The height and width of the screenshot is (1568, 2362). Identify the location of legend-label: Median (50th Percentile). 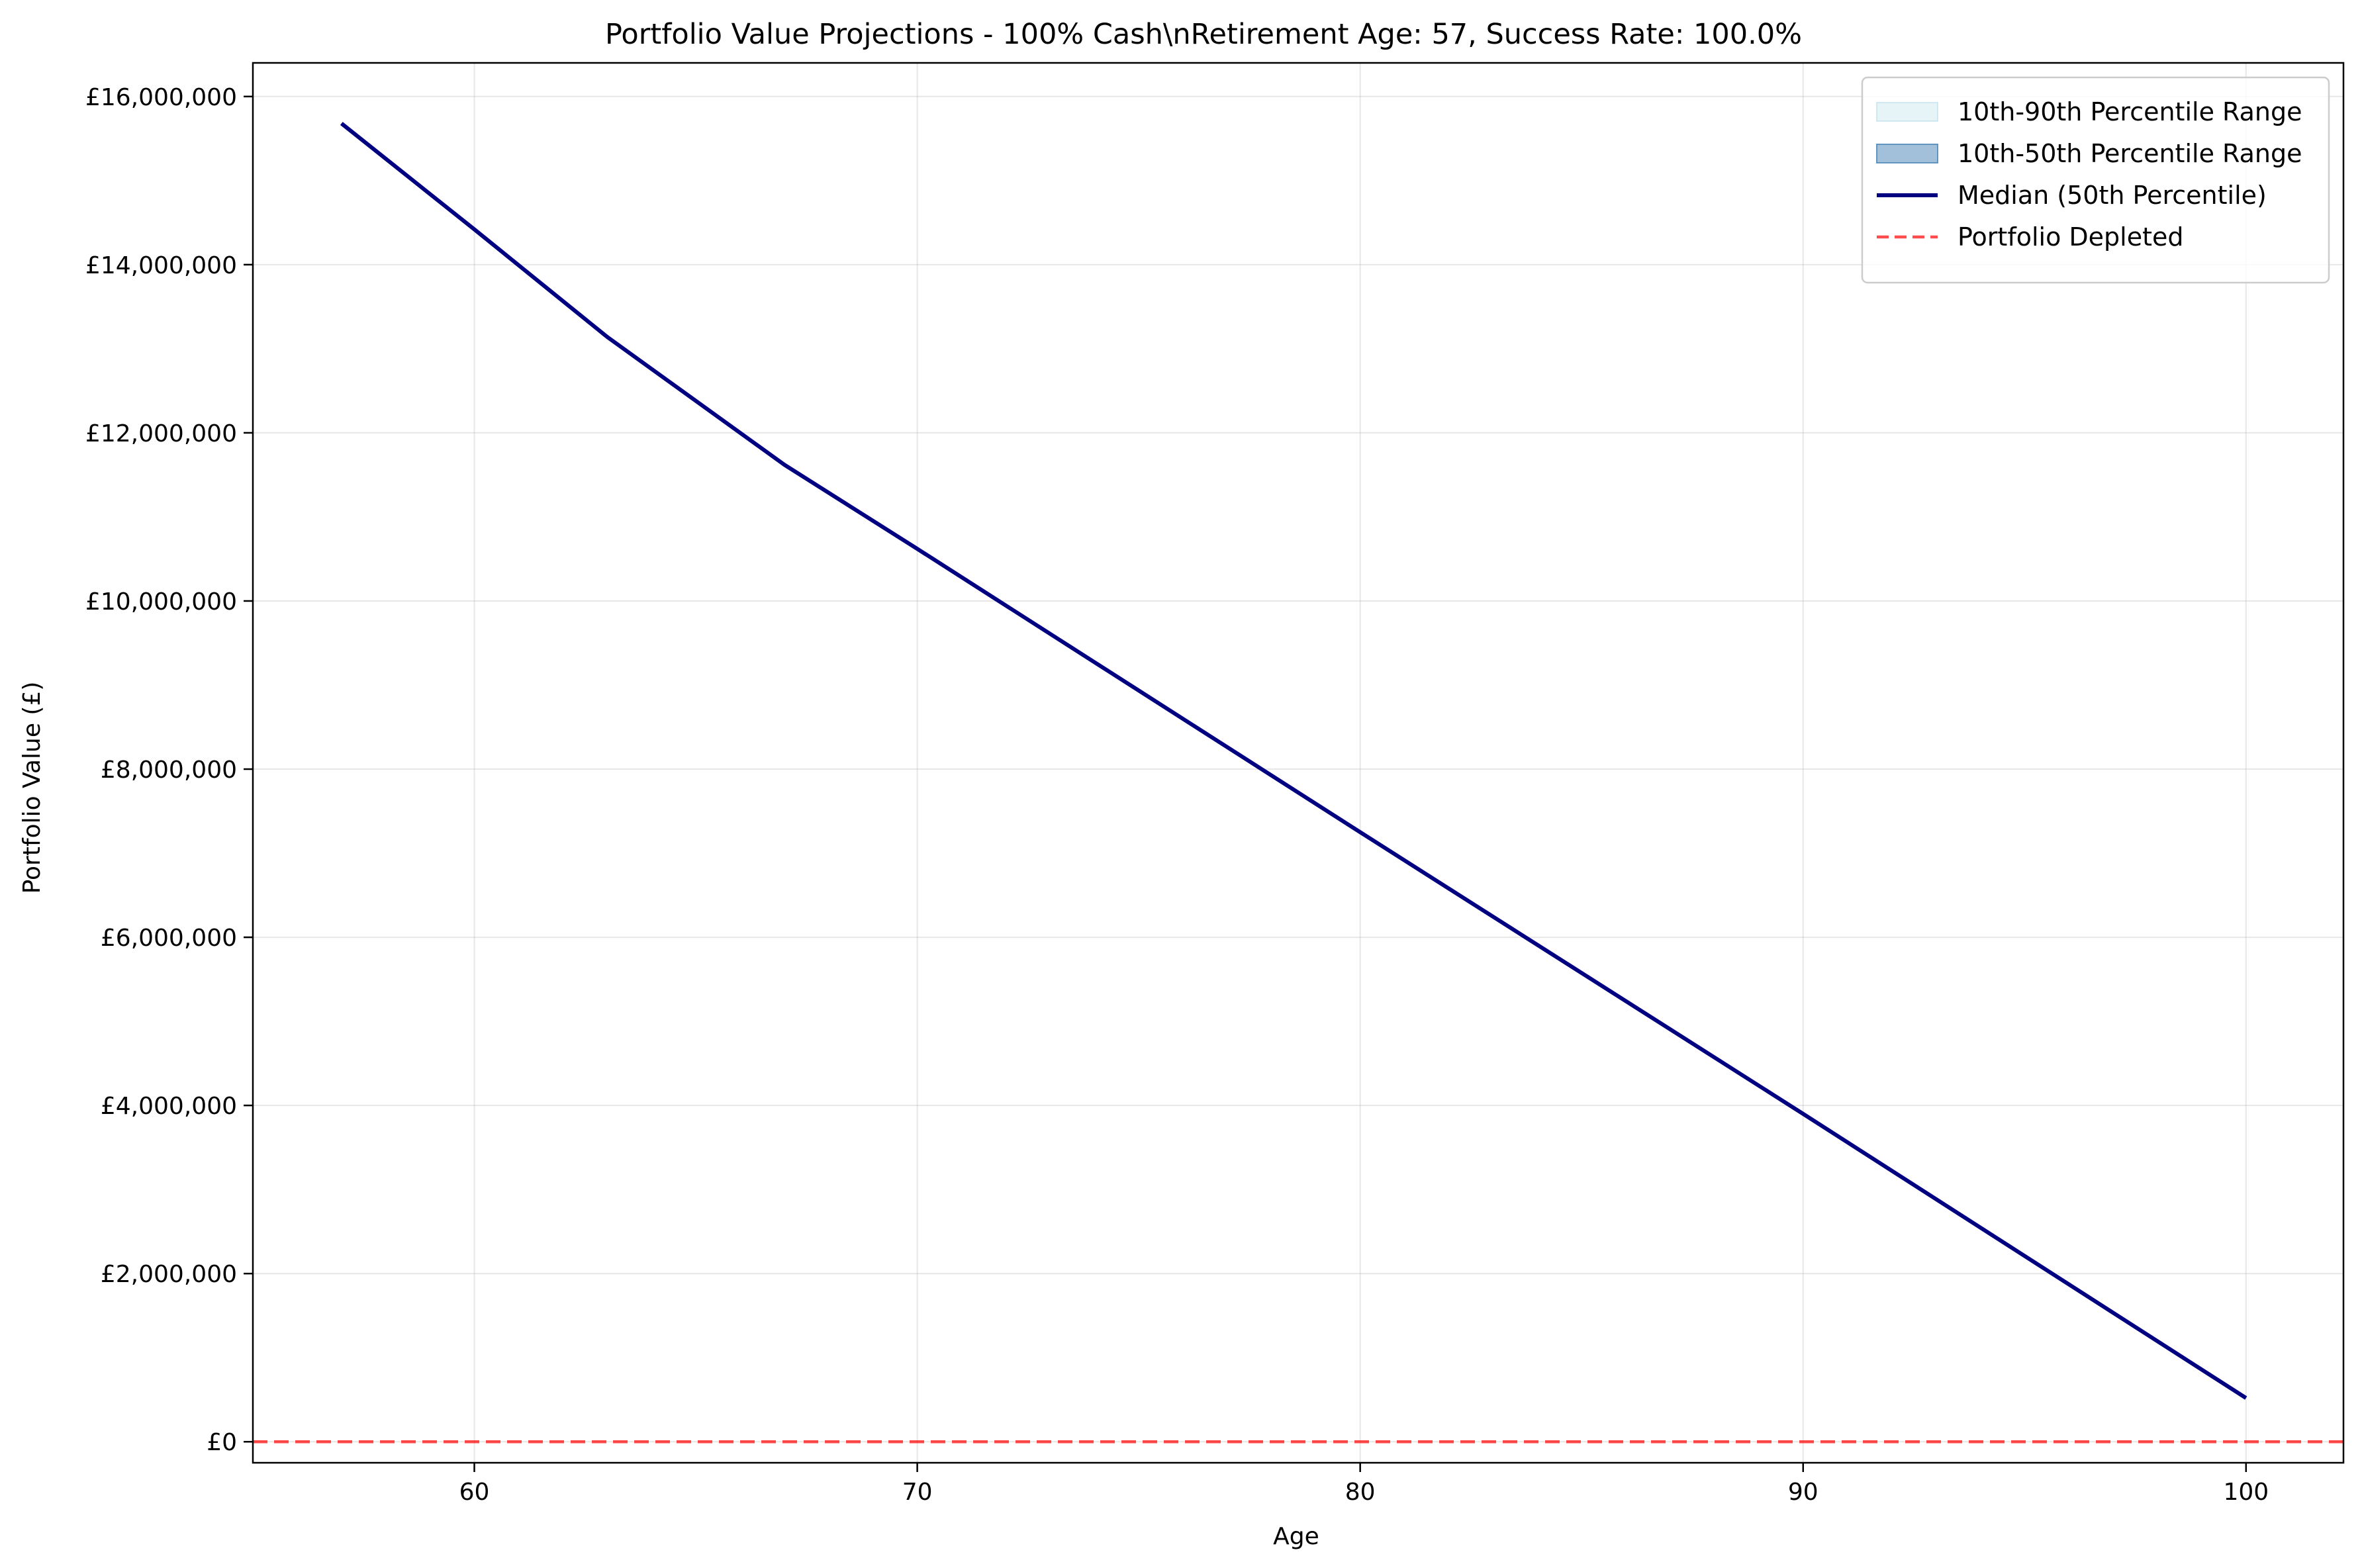
(2112, 195).